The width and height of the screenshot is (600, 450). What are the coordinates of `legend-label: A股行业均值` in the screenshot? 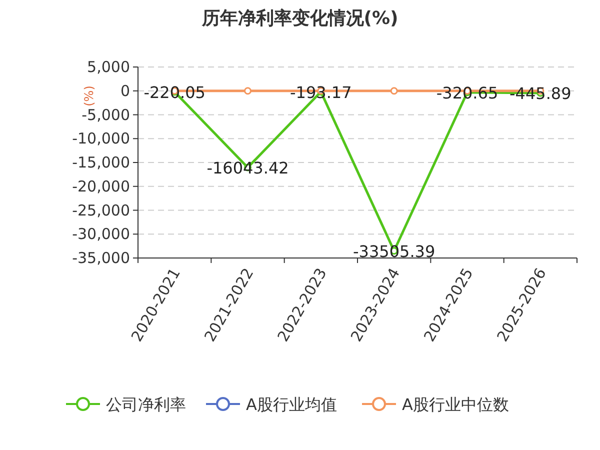 It's located at (291, 404).